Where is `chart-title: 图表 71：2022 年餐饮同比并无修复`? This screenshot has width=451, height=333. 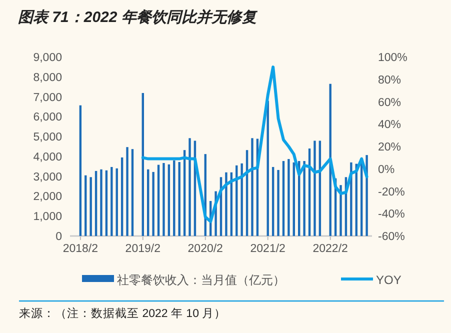
chart-title: 图表 71：2022 年餐饮同比并无修复 is located at coordinates (138, 17).